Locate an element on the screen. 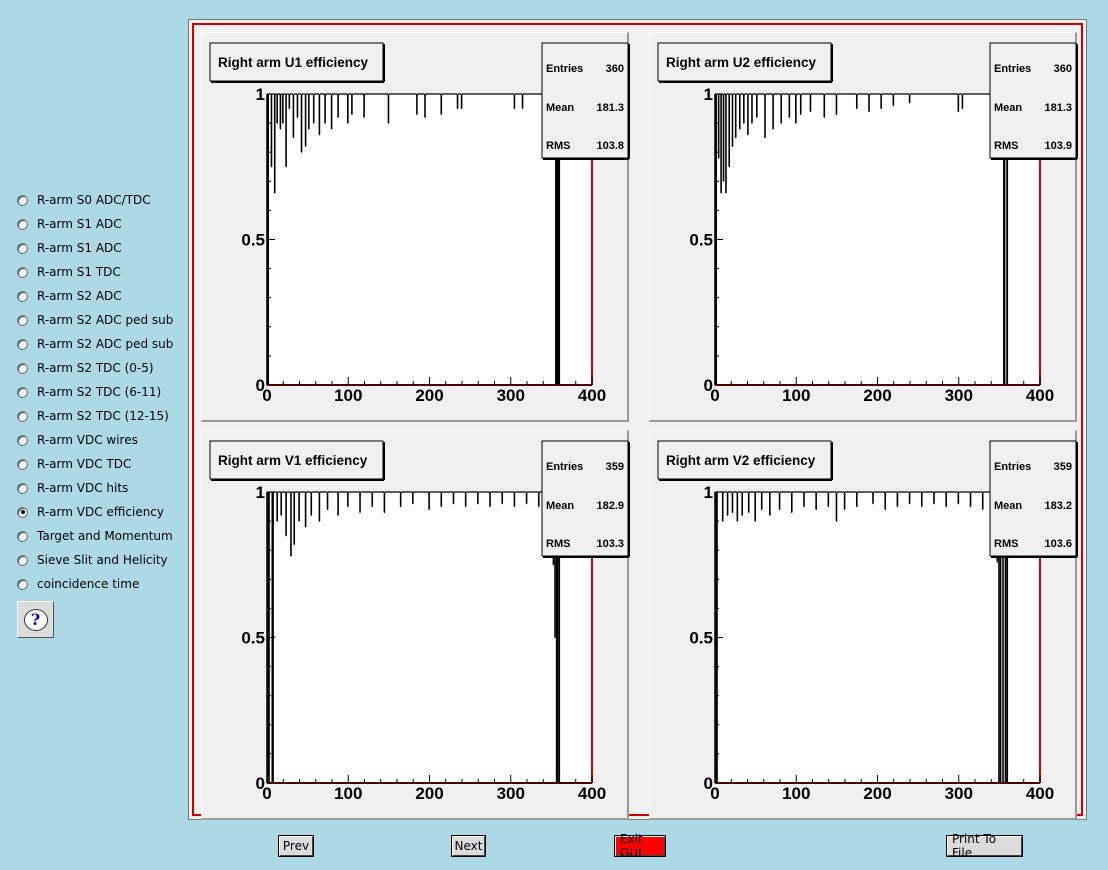  radio-label: R-arm S1 TDC is located at coordinates (79, 272).